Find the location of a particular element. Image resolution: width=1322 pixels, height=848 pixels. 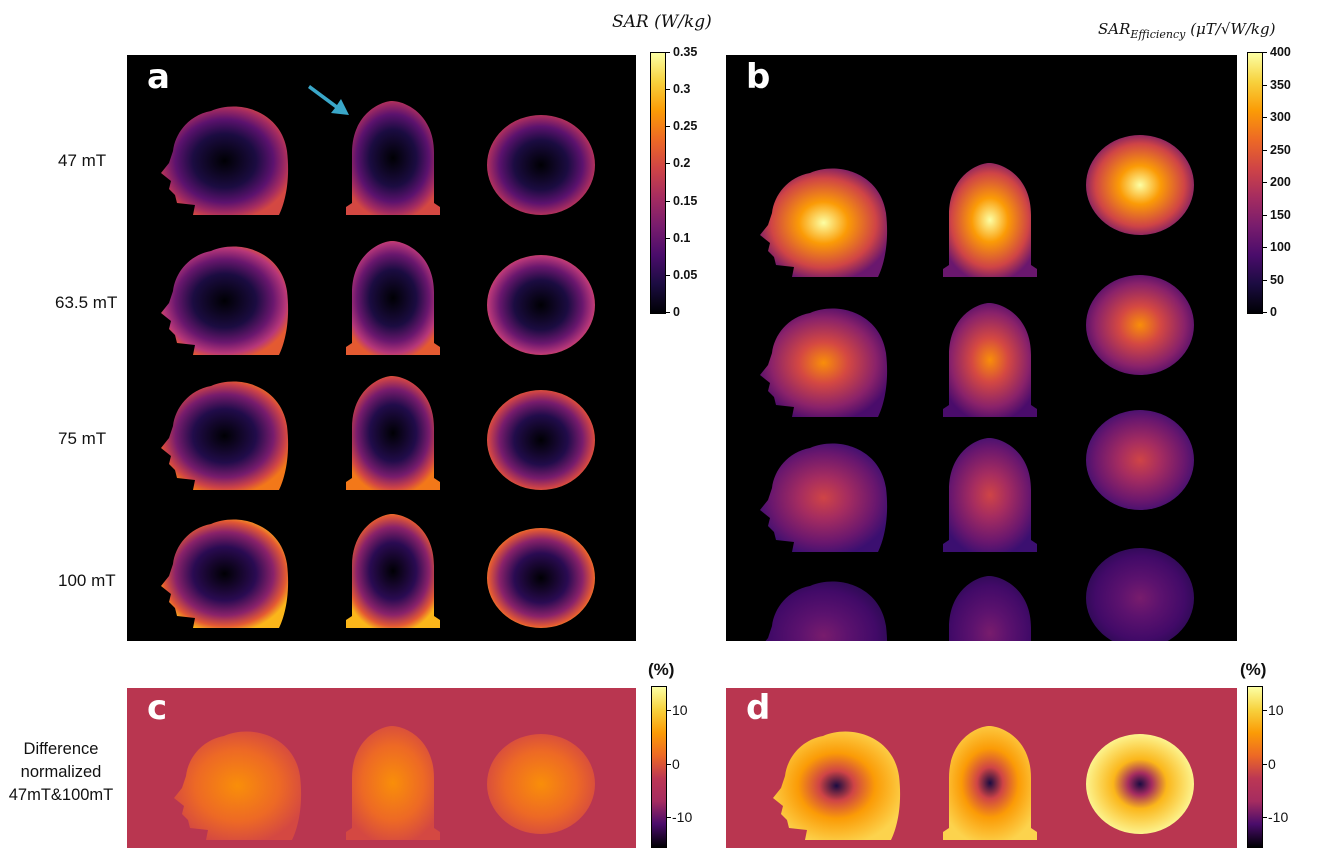

diff-d-colorbar is located at coordinates (1255, 767).